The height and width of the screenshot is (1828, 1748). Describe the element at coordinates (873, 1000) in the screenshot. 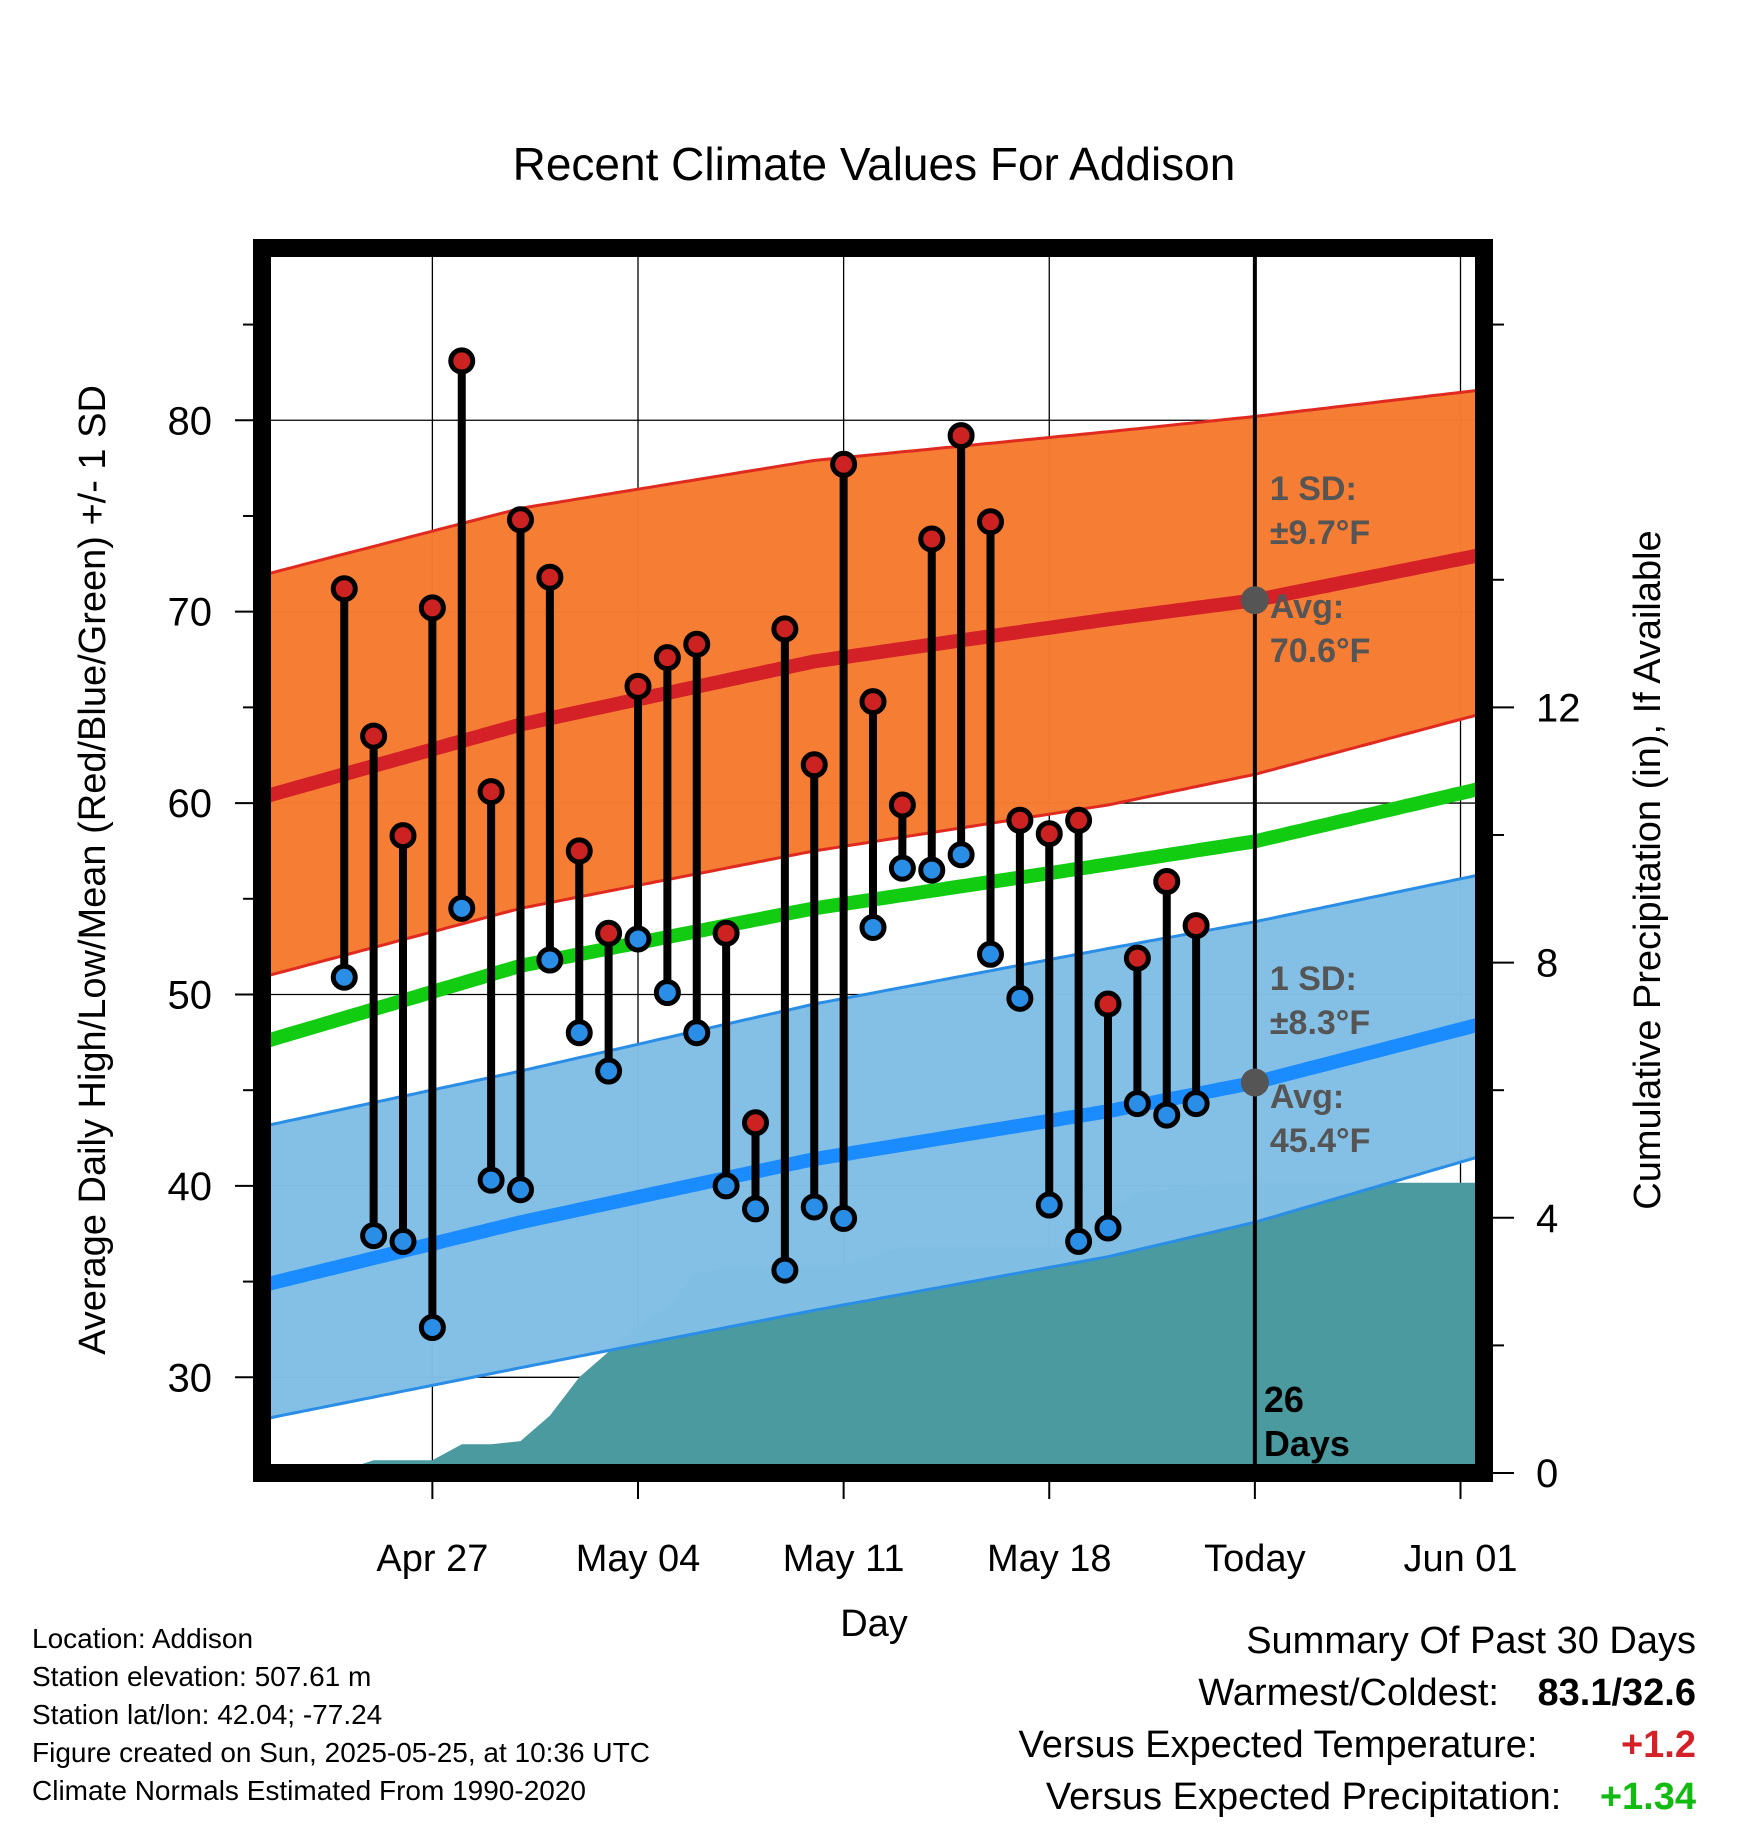

I see `low-band-upper-edge` at that location.